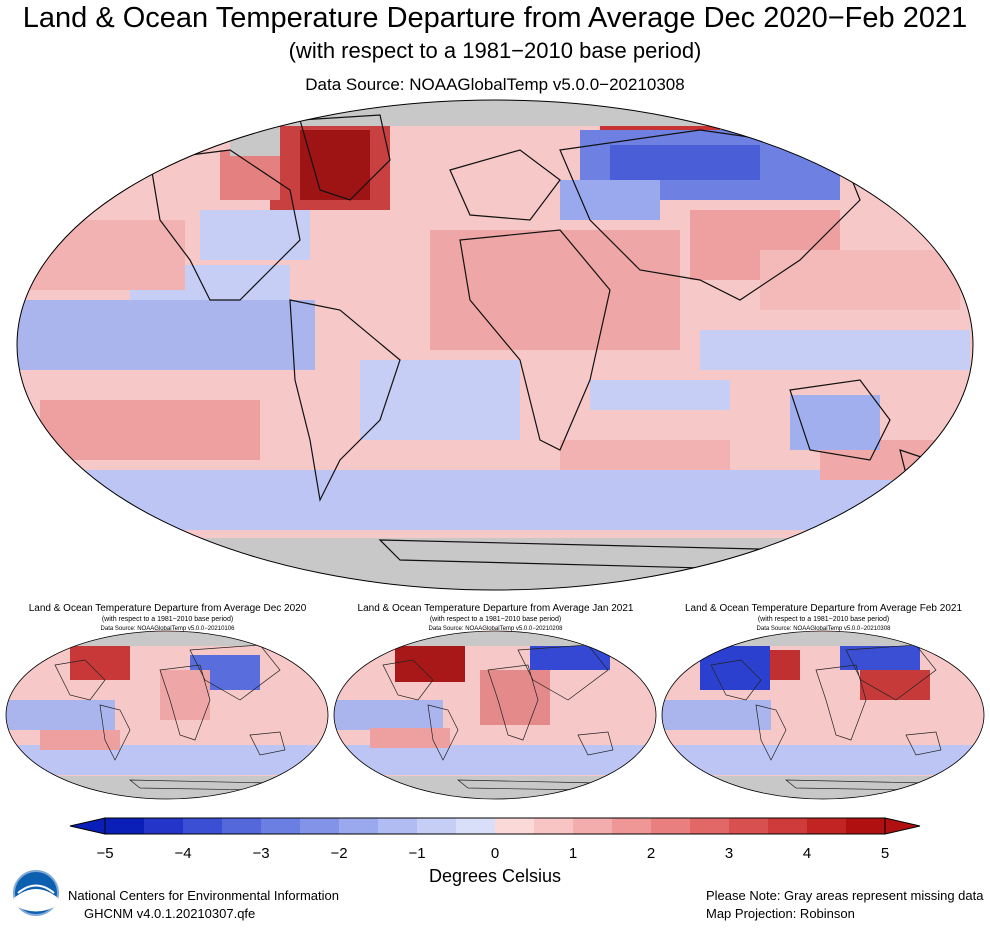 The image size is (990, 930). I want to click on colorbar-tick: 0, so click(495, 853).